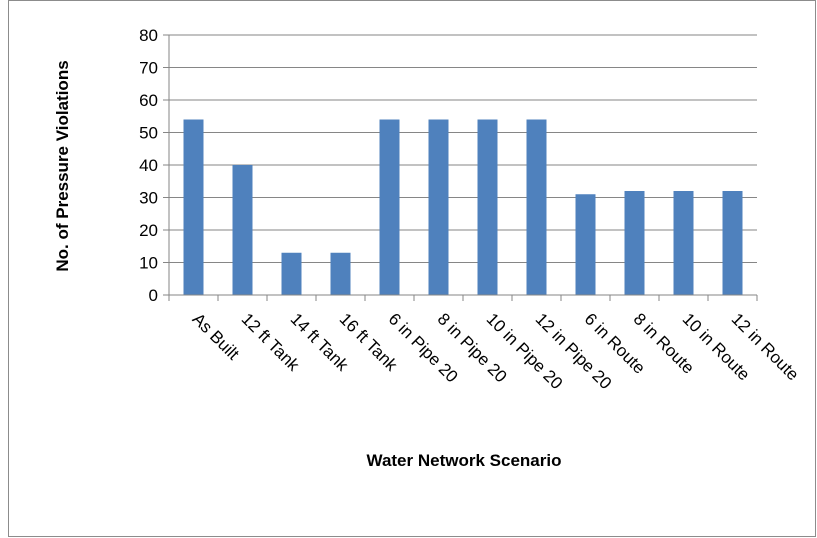 Image resolution: width=817 pixels, height=538 pixels. What do you see at coordinates (148, 68) in the screenshot?
I see `y-tick-label: 70` at bounding box center [148, 68].